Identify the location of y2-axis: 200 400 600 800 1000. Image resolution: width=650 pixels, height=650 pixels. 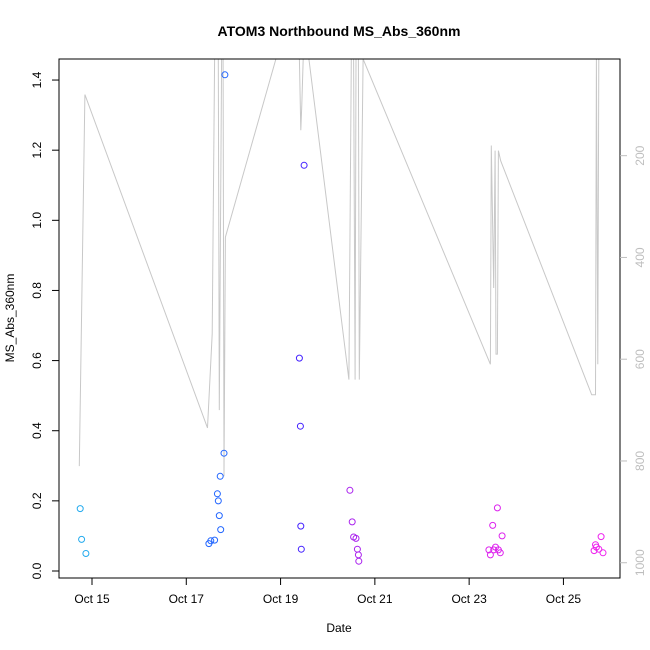
(633, 360).